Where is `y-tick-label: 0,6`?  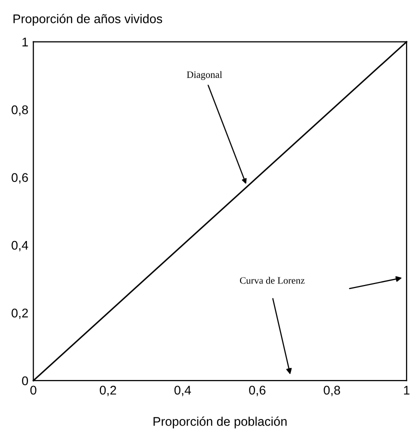 y-tick-label: 0,6 is located at coordinates (20, 178).